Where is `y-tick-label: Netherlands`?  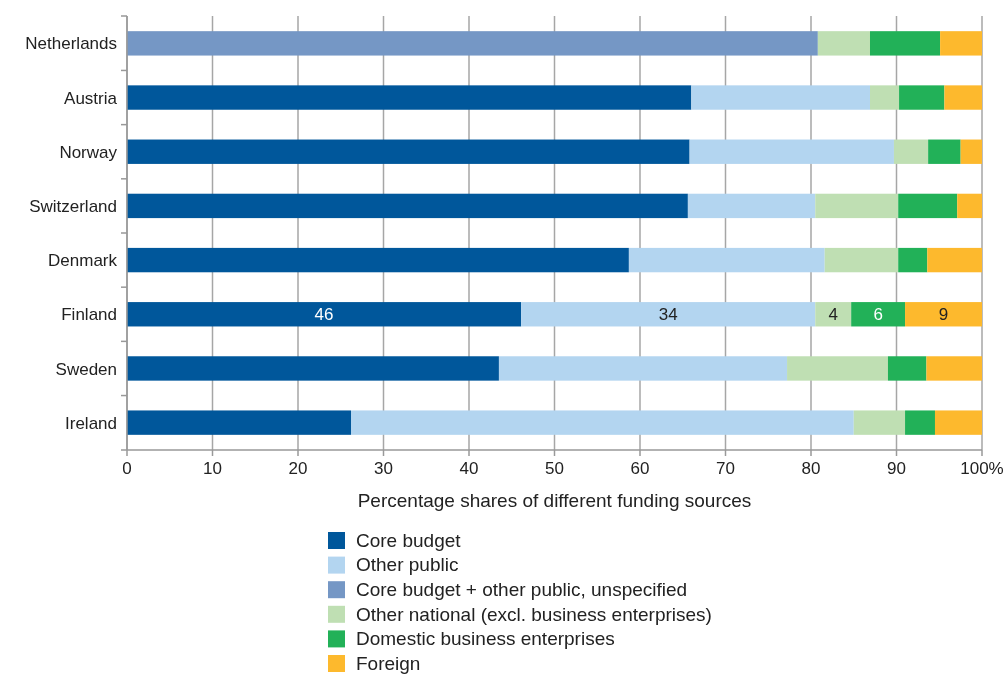 y-tick-label: Netherlands is located at coordinates (71, 44).